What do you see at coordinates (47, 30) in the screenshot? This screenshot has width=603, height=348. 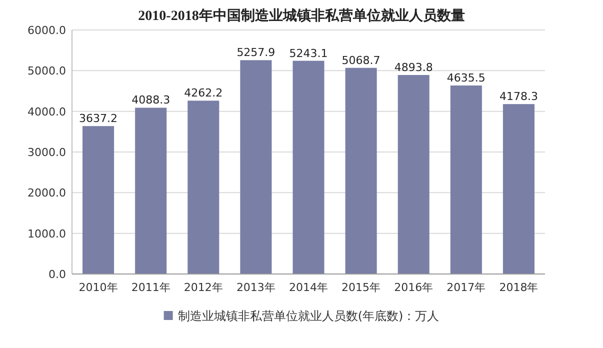 I see `y-tick-label: 6000.0` at bounding box center [47, 30].